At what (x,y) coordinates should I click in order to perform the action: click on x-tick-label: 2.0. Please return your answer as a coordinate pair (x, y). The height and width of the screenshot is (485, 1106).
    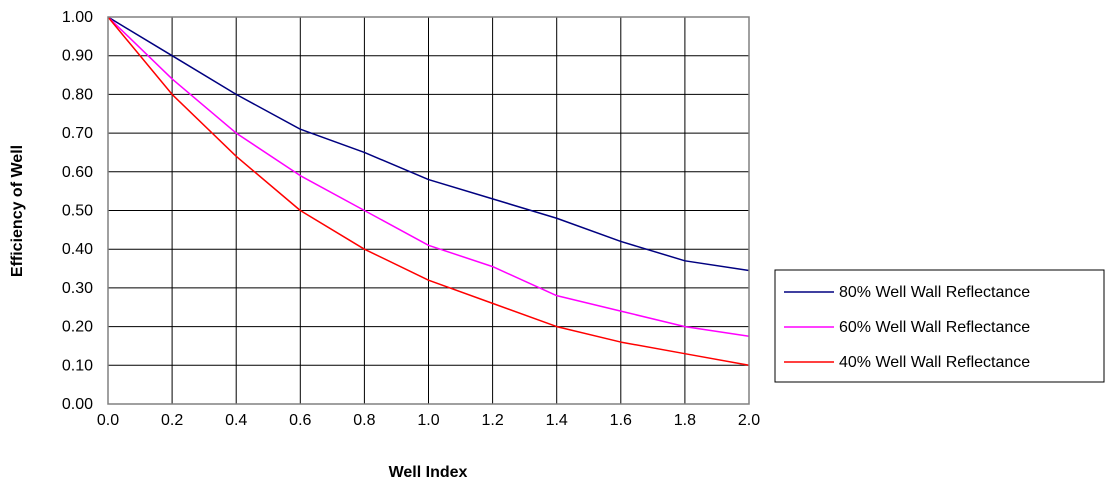
    Looking at the image, I should click on (749, 420).